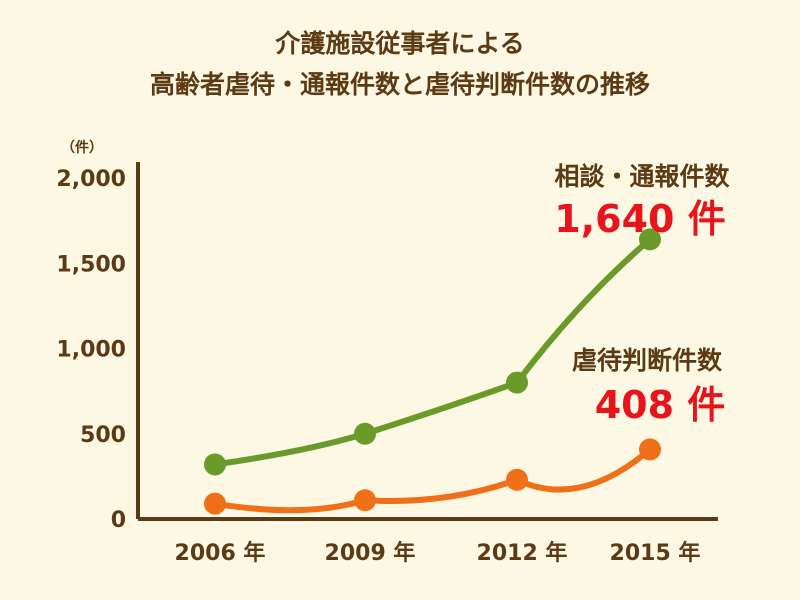 The height and width of the screenshot is (600, 800). I want to click on y-tick-label: 2,000, so click(91, 179).